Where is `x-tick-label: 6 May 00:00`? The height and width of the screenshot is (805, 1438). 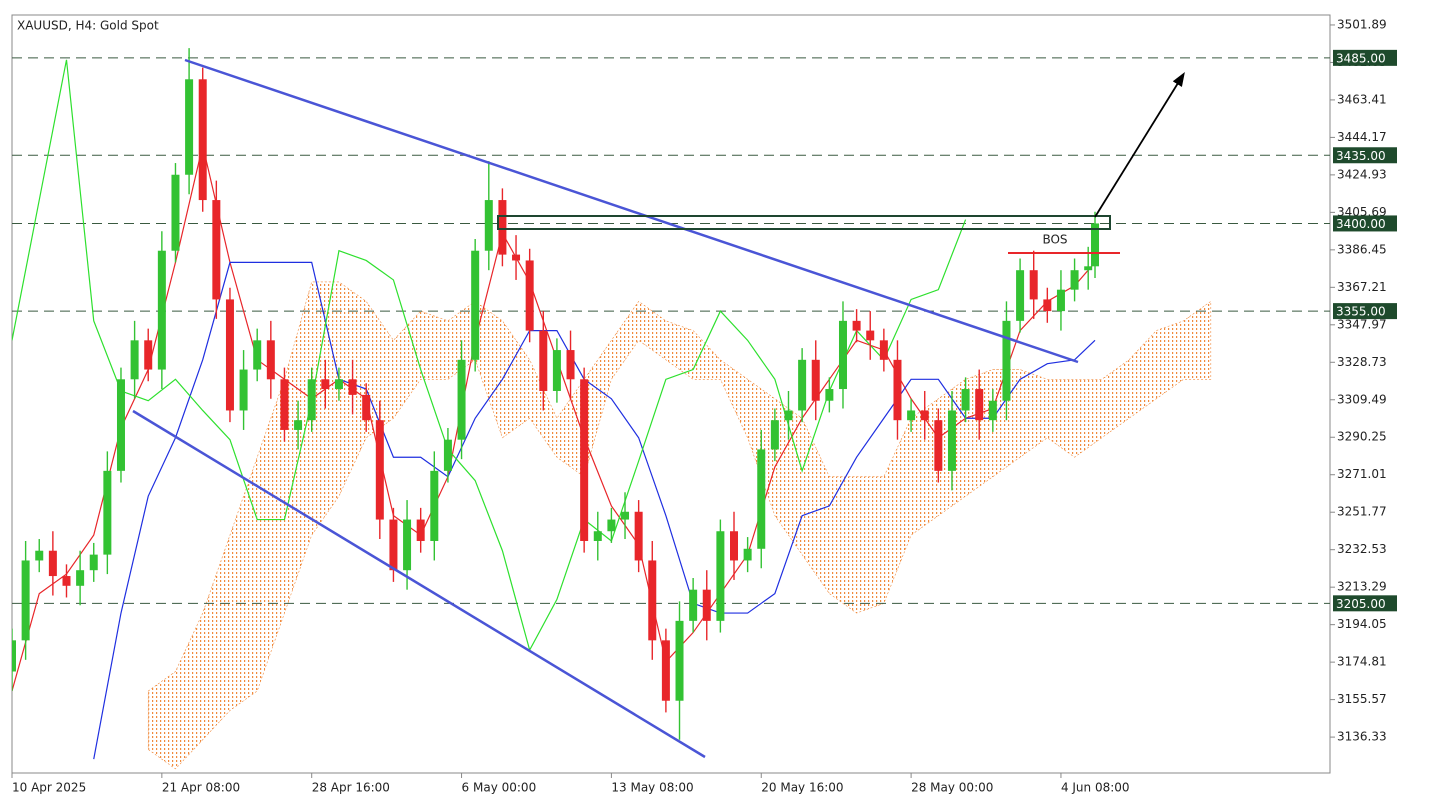 x-tick-label: 6 May 00:00 is located at coordinates (499, 788).